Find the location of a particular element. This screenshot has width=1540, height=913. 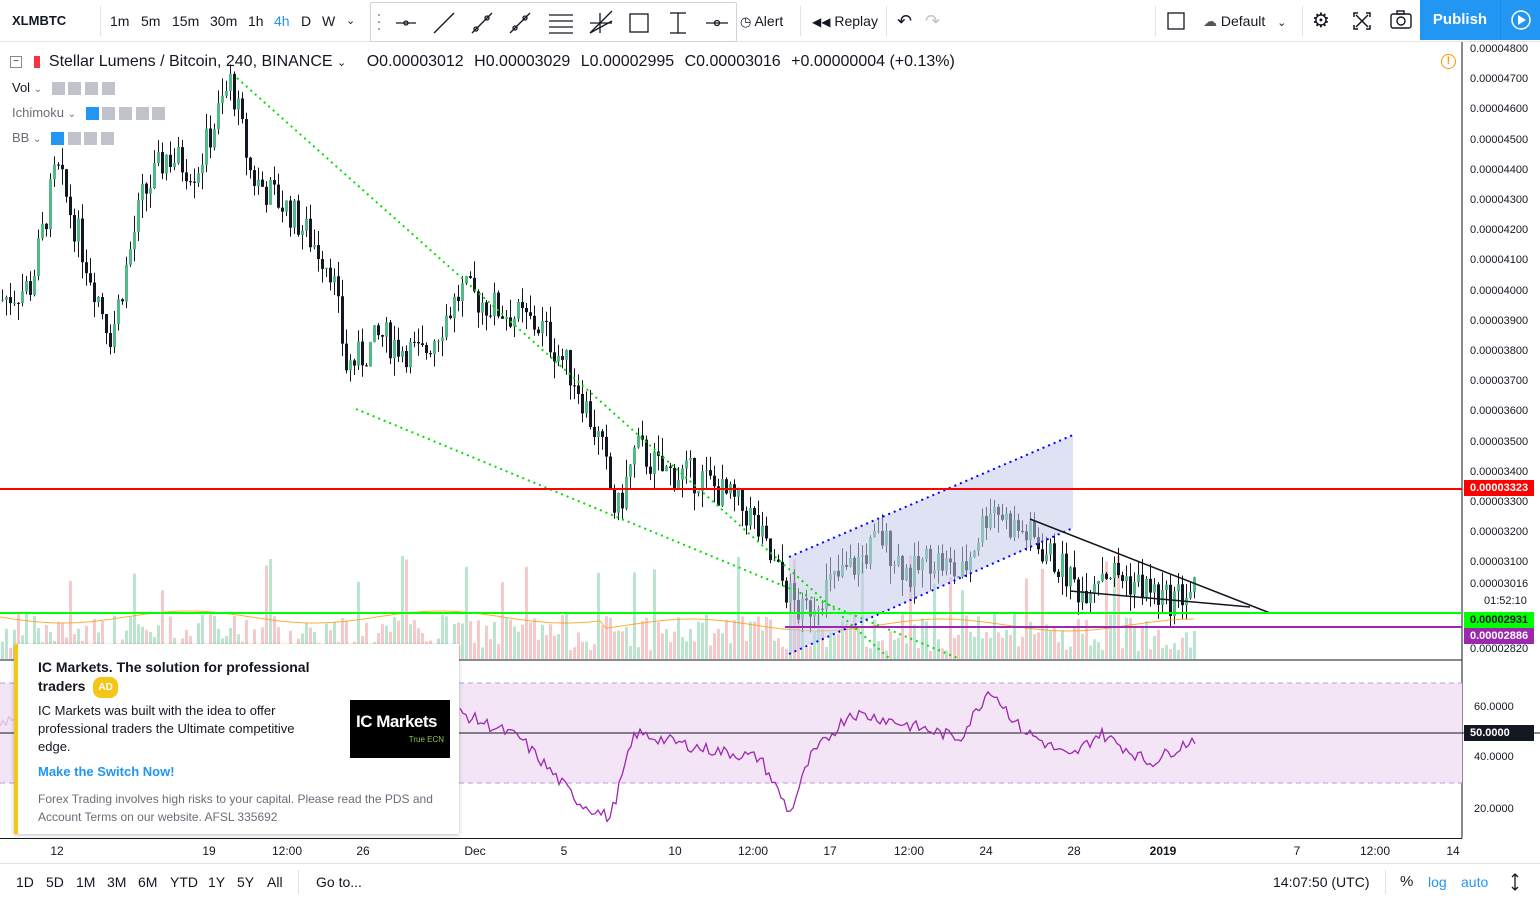

triangle-line-lower is located at coordinates (1160, 599).